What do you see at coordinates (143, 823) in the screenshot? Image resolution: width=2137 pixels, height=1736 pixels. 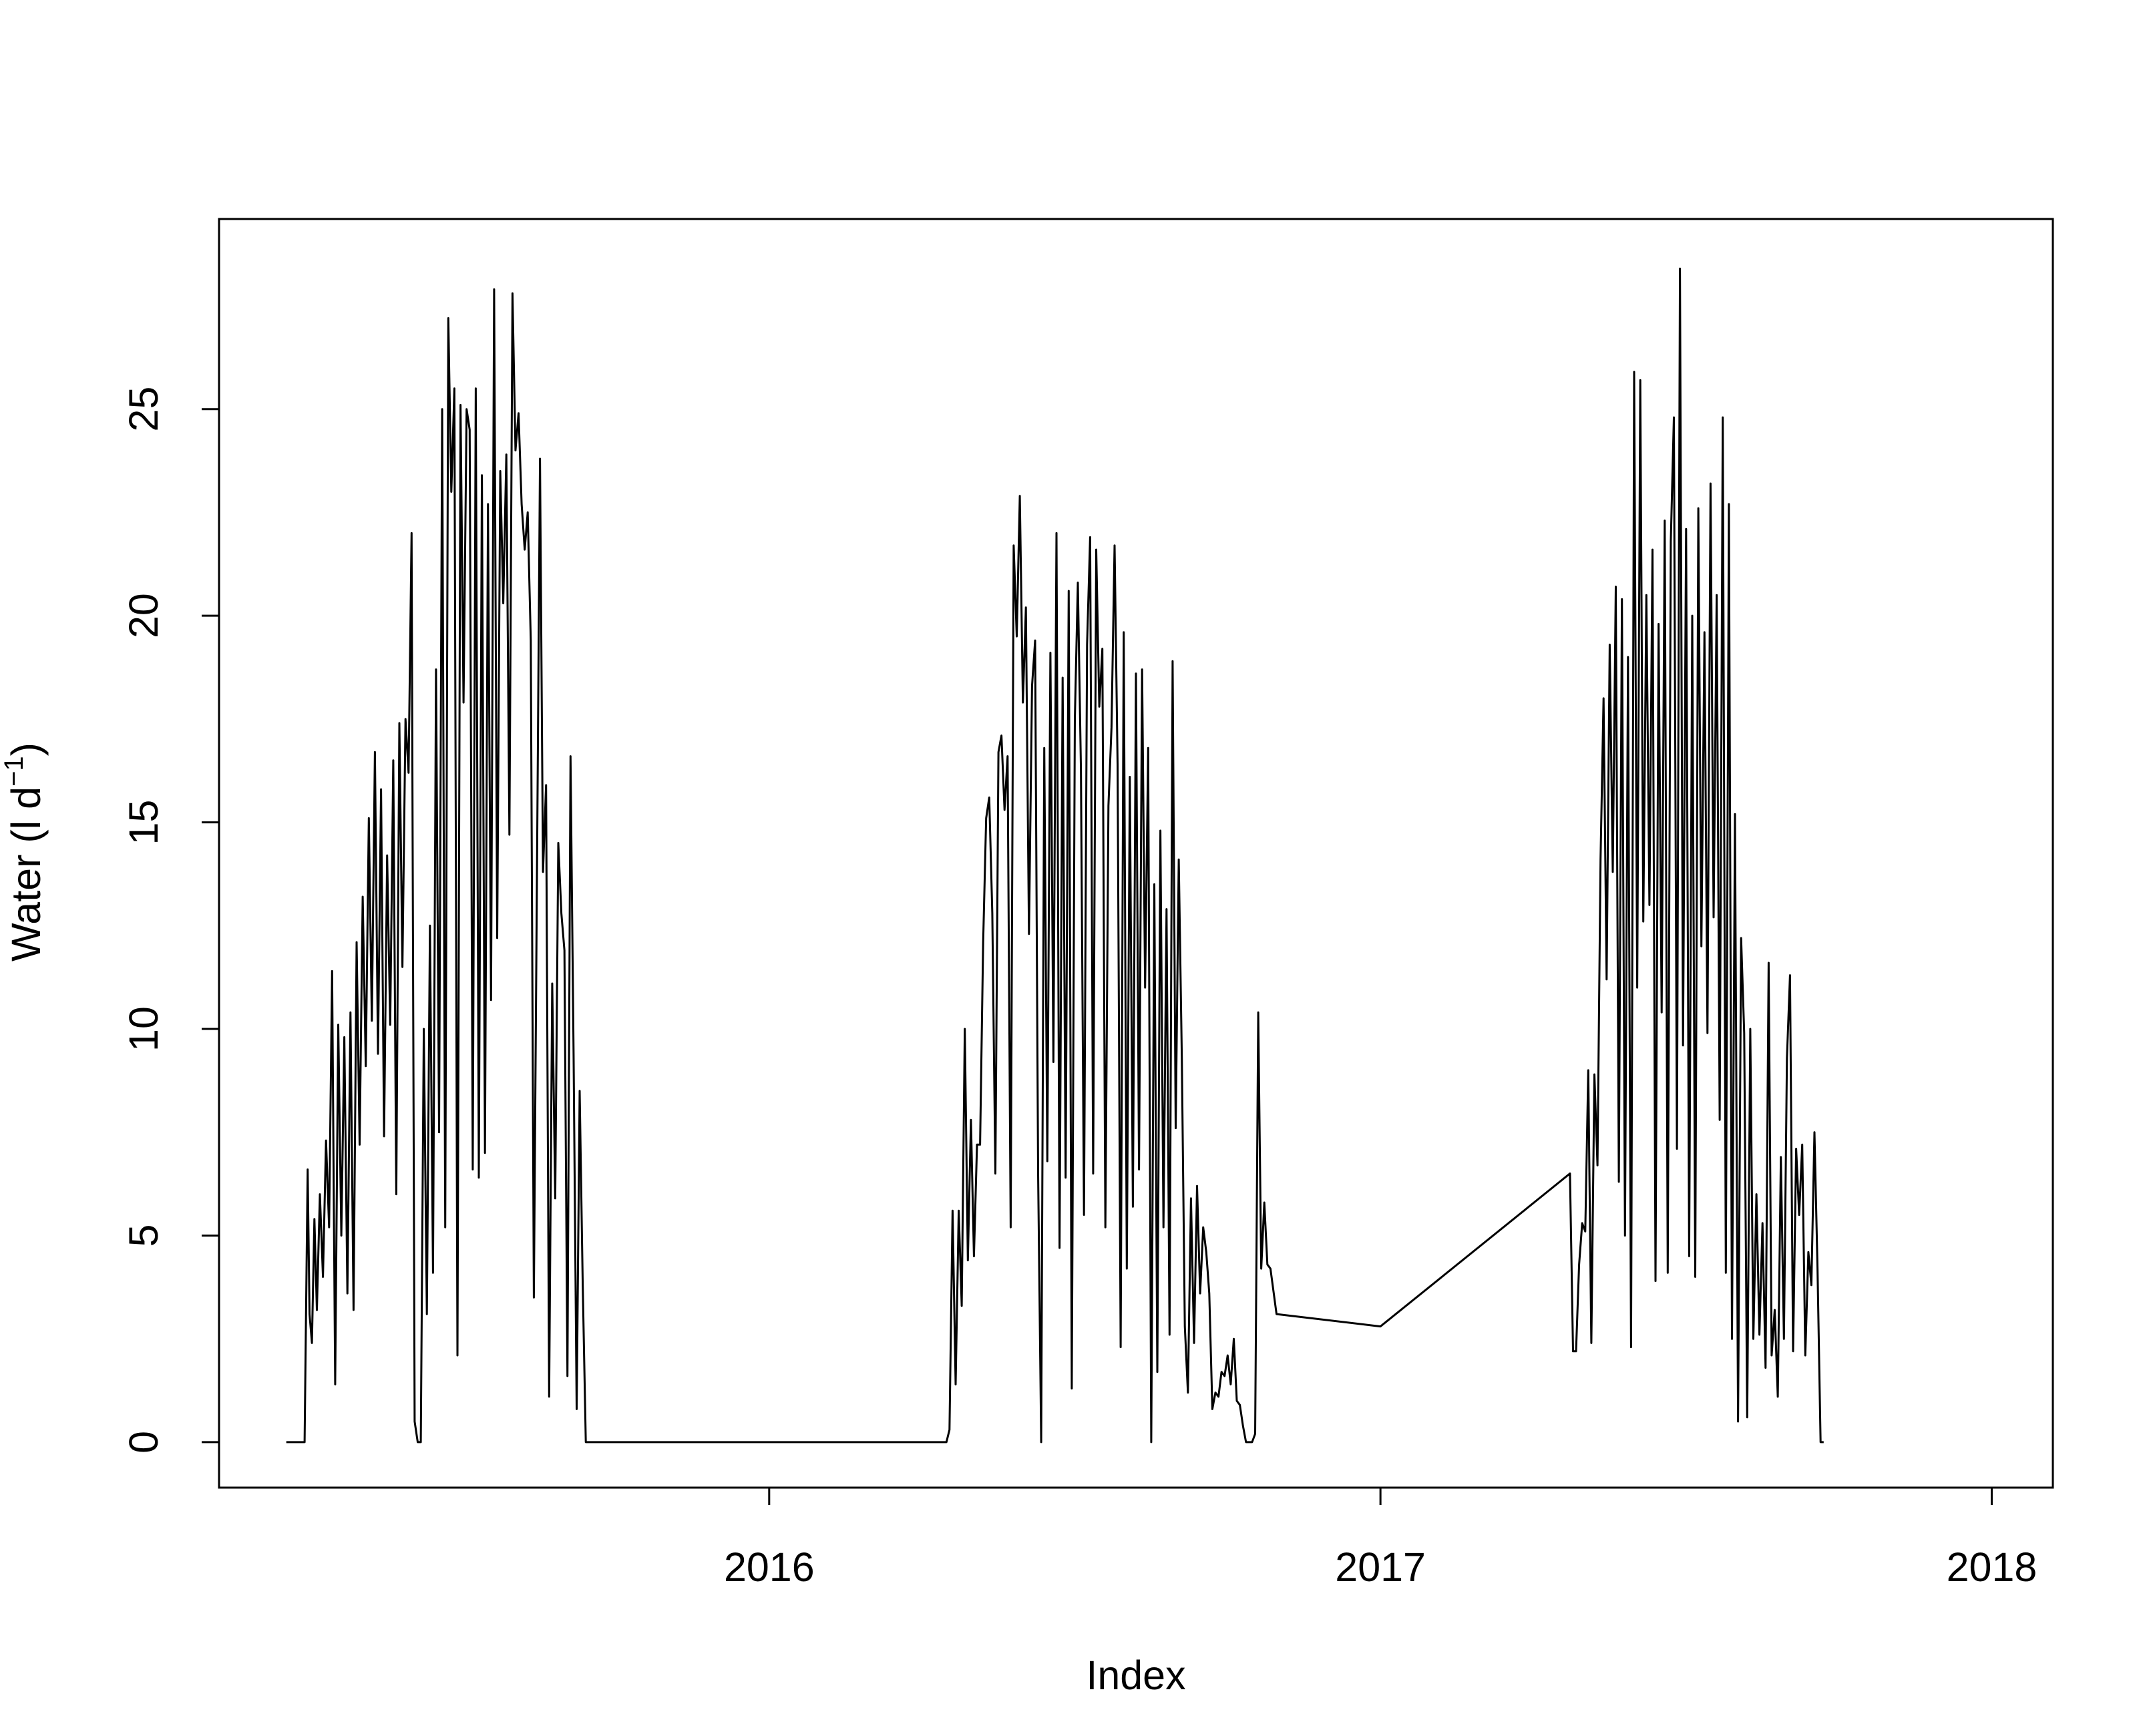 I see `y-tick-label: 15` at bounding box center [143, 823].